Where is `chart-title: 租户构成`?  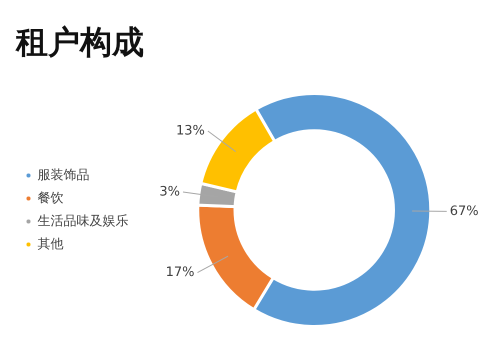
chart-title: 租户构成 is located at coordinates (80, 42).